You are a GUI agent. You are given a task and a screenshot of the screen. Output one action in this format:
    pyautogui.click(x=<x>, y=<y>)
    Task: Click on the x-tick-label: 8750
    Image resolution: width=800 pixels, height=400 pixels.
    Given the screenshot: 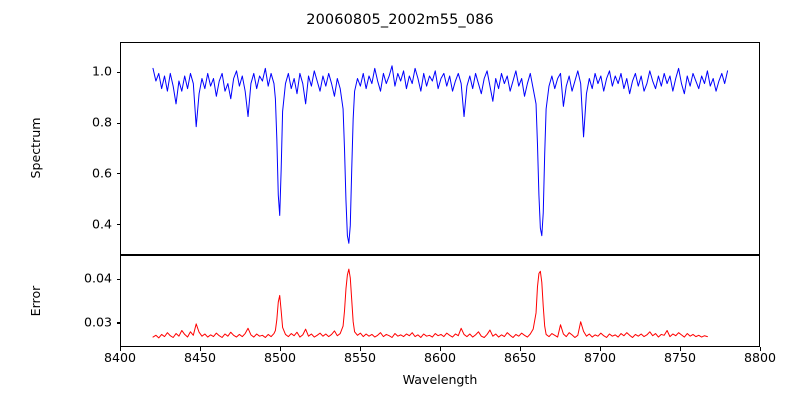 What is the action you would take?
    pyautogui.click(x=680, y=357)
    